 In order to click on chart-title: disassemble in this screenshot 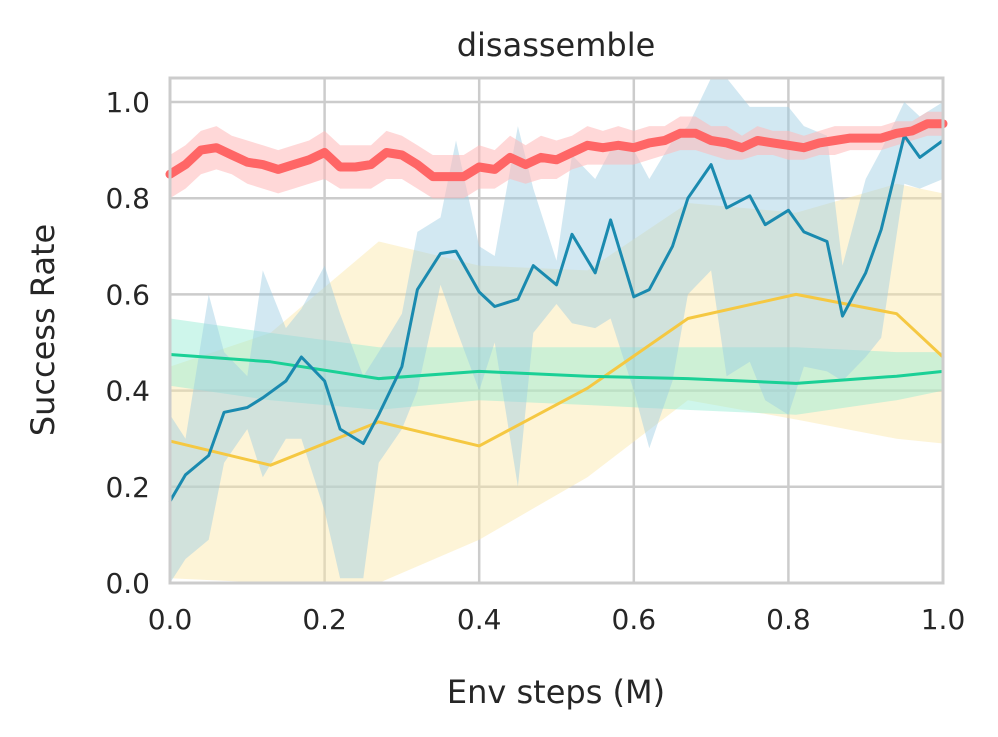, I will do `click(556, 45)`.